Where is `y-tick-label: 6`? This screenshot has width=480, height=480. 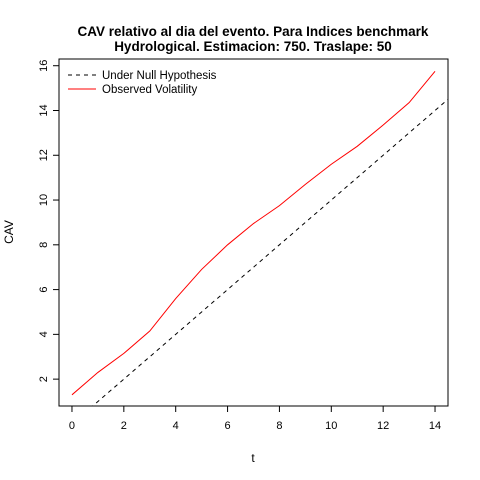 y-tick-label: 6 is located at coordinates (44, 290).